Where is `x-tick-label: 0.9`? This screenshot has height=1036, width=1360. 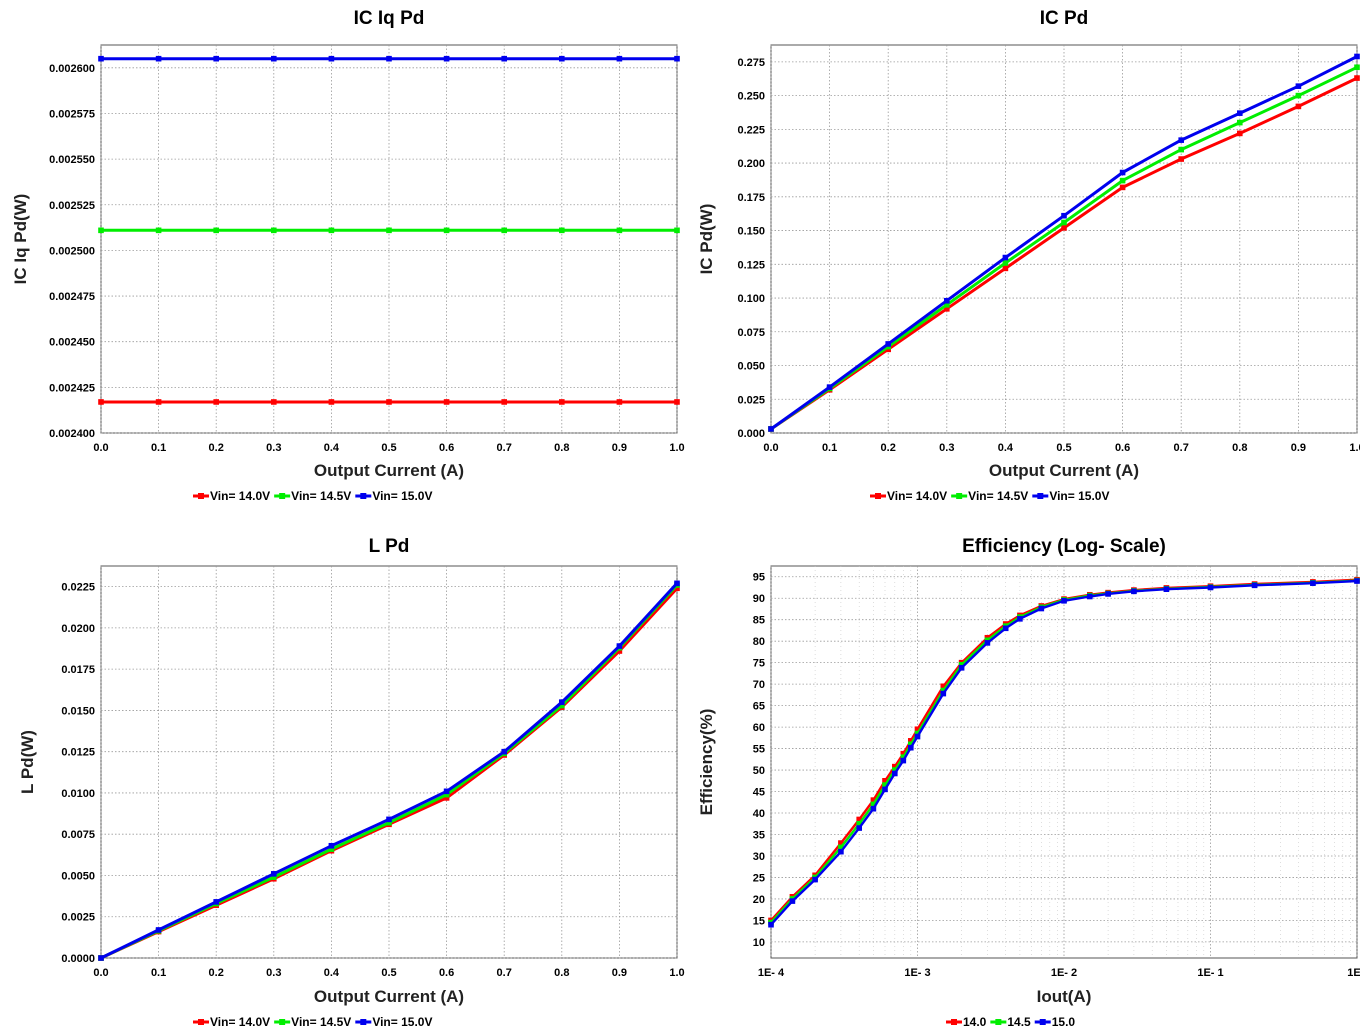 x-tick-label: 0.9 is located at coordinates (619, 448).